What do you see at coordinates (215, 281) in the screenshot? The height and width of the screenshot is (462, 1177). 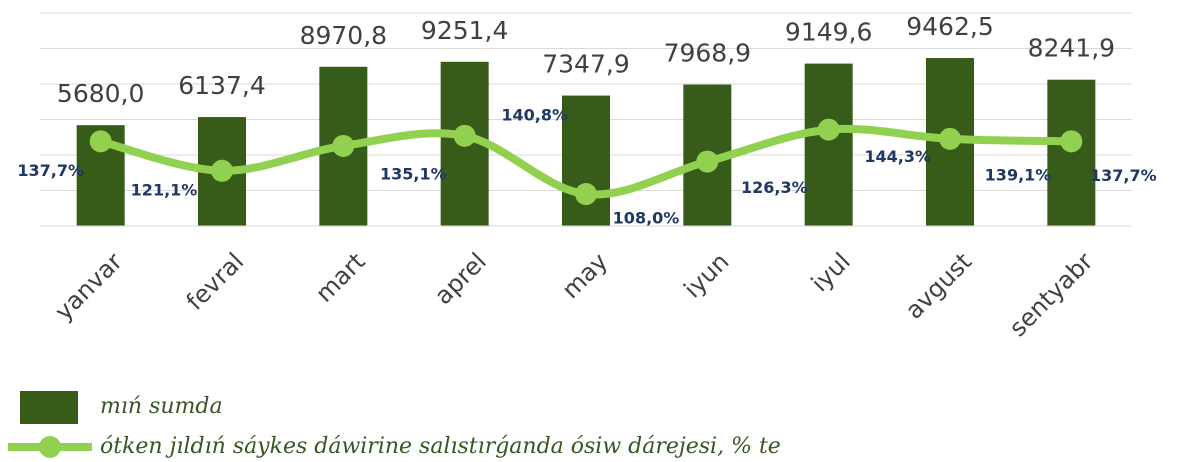 I see `x-tick-label: fevral` at bounding box center [215, 281].